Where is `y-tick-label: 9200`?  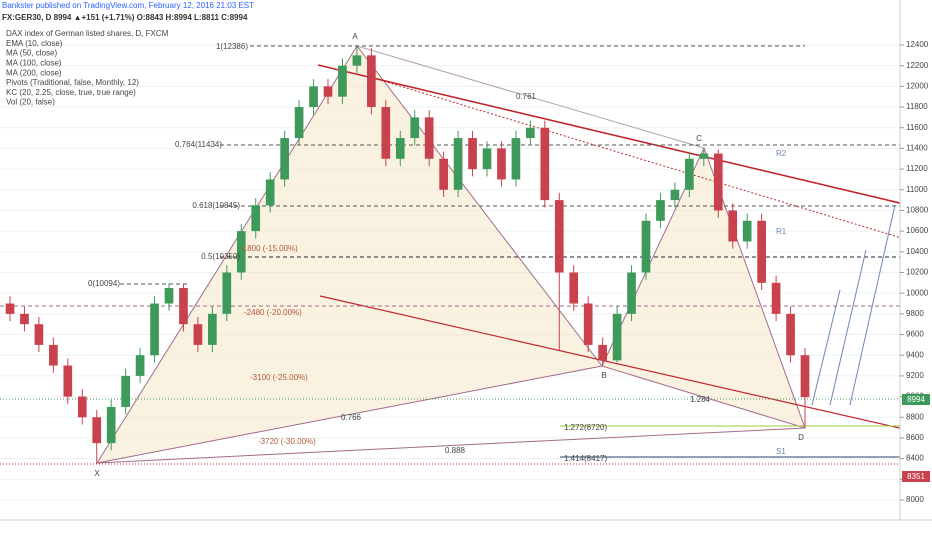 y-tick-label: 9200 is located at coordinates (915, 375).